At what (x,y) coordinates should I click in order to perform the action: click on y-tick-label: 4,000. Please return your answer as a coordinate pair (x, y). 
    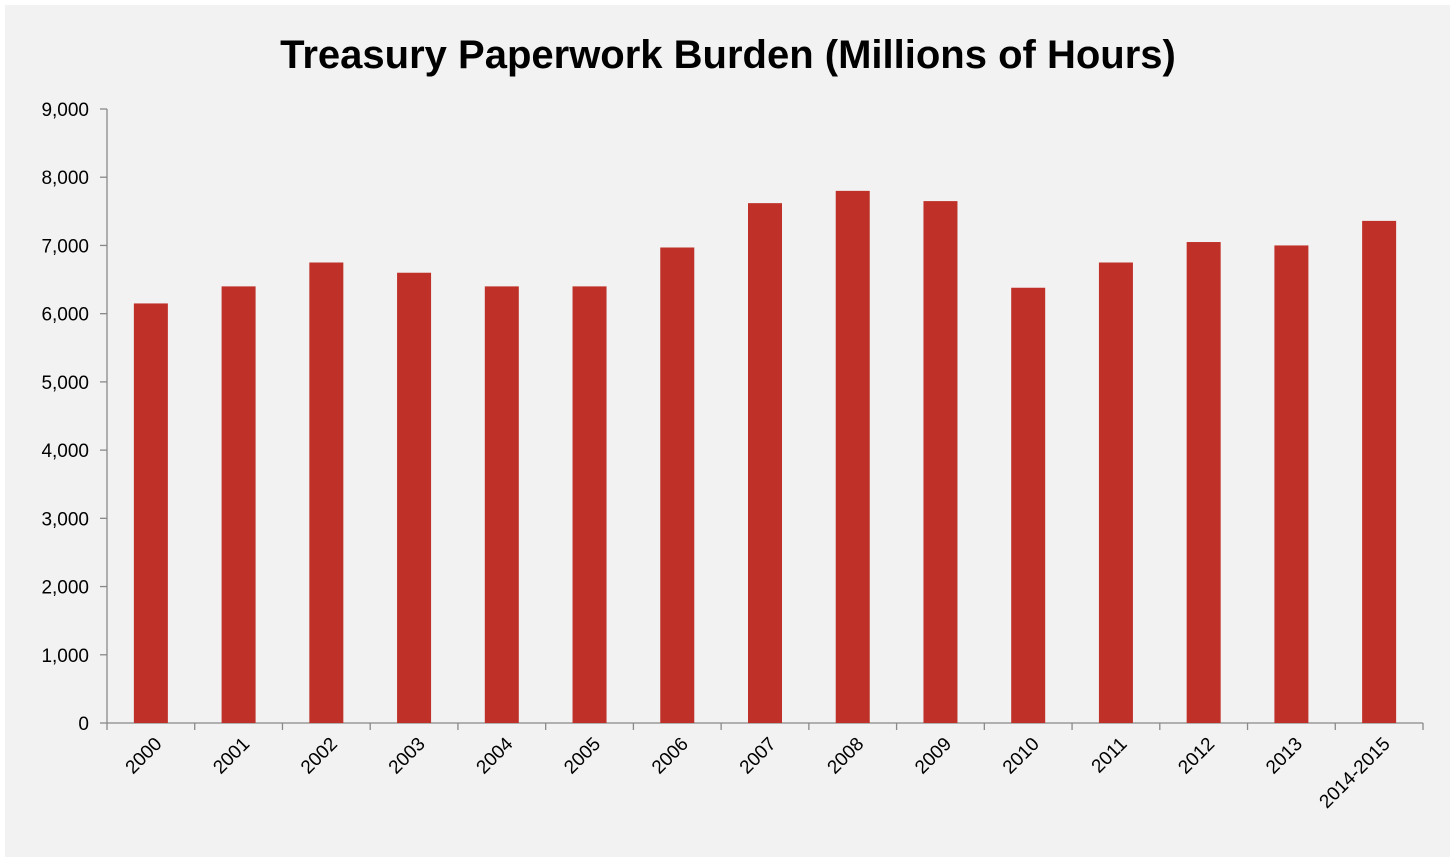
    Looking at the image, I should click on (65, 451).